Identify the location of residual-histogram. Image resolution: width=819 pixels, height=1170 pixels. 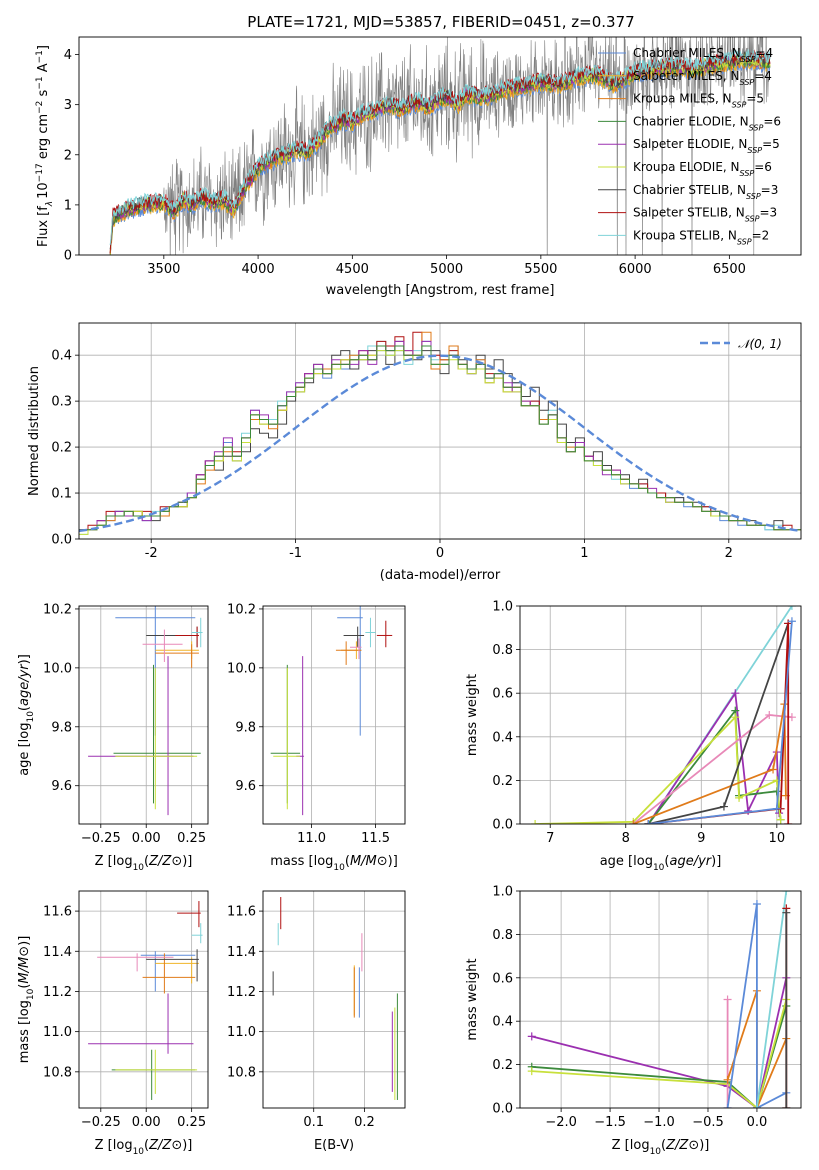
(440, 438).